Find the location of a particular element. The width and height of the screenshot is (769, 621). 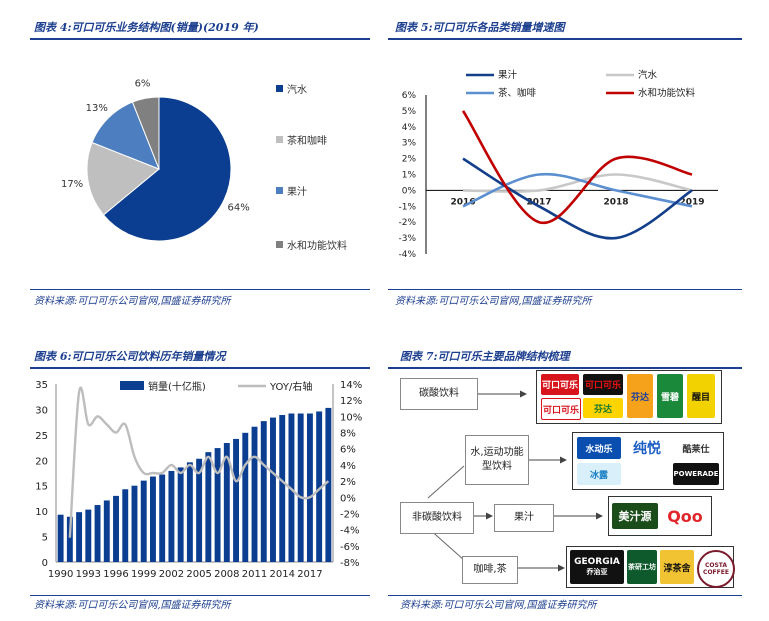

y-right-tick-label: -4% is located at coordinates (349, 531).